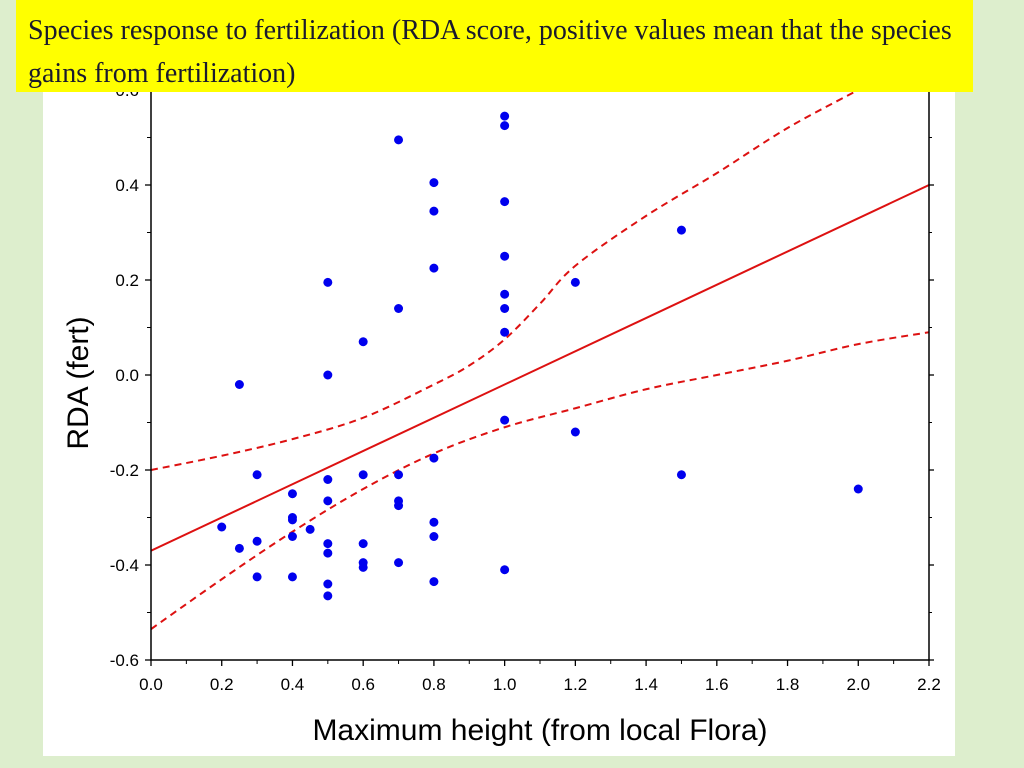 This screenshot has width=1024, height=768. I want to click on y-tick-label: 0.0, so click(127, 375).